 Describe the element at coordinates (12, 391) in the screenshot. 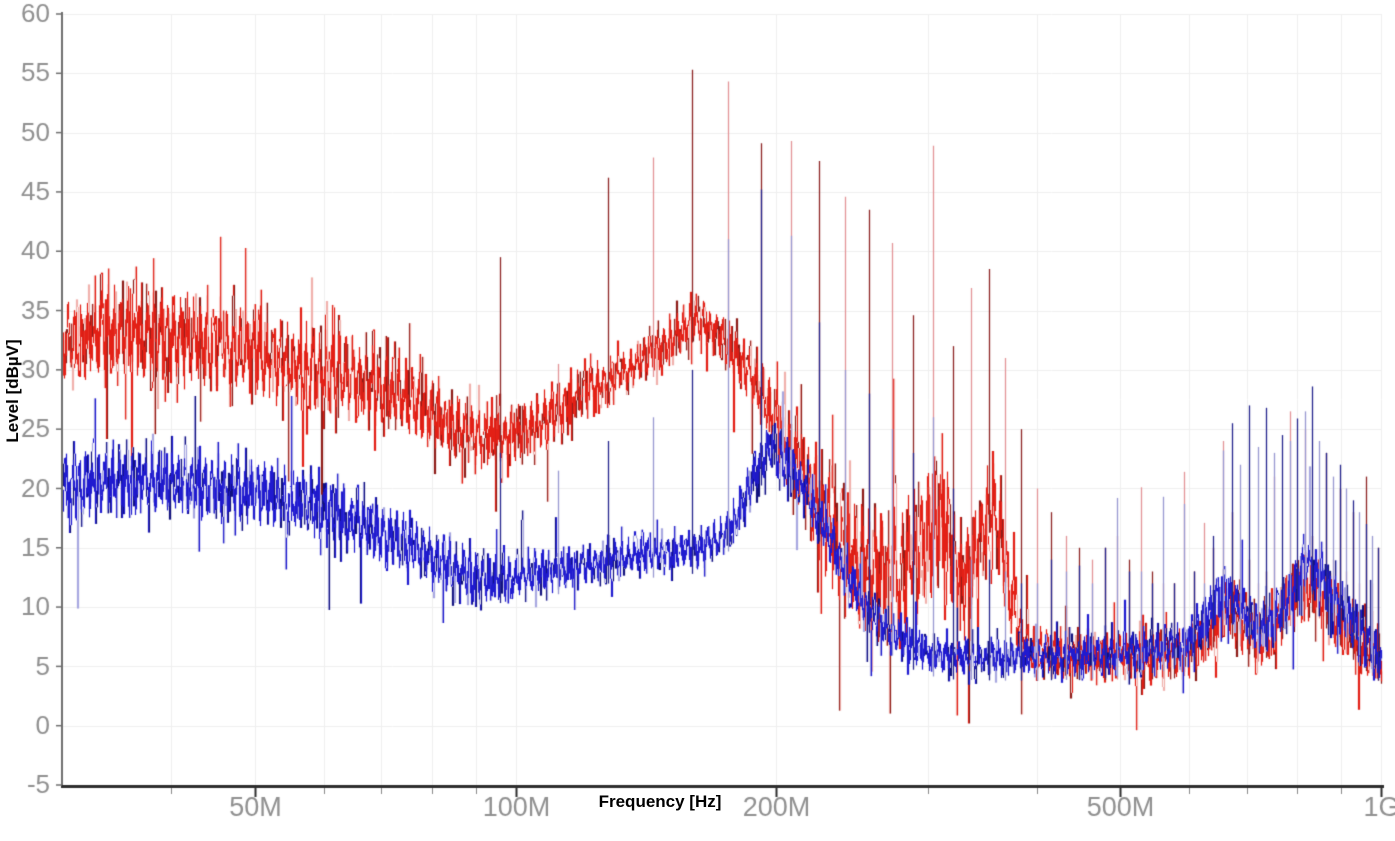

I see `y-axis-title: Level [dBµV]` at that location.